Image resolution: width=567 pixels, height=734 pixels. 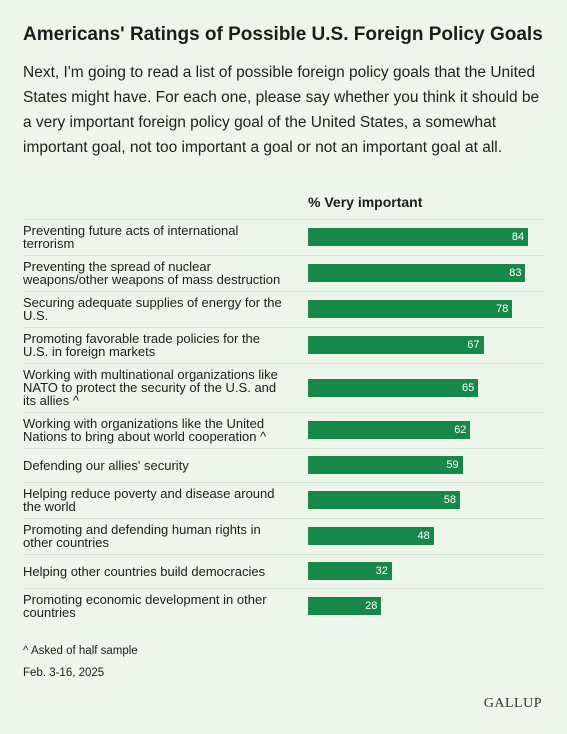 I want to click on bar-cell: 84, so click(x=426, y=237).